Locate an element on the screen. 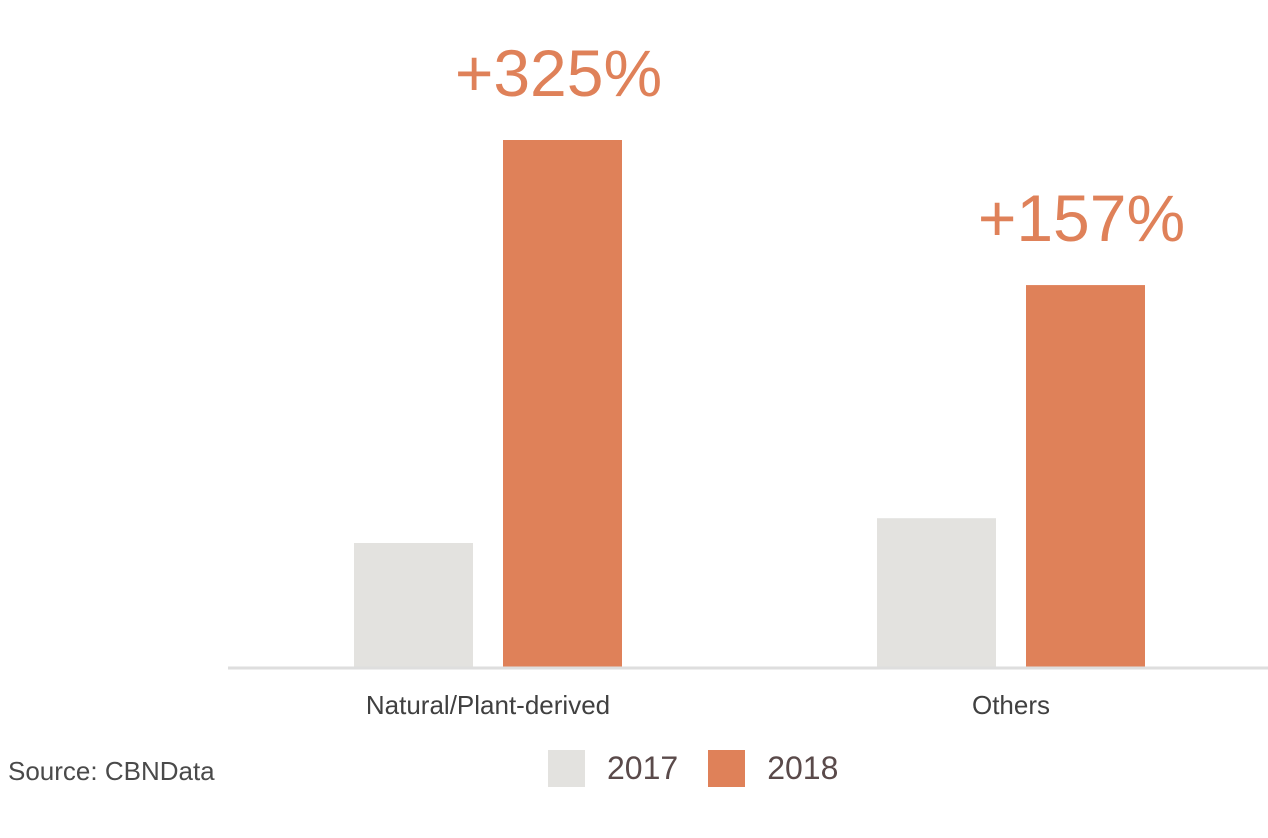 The width and height of the screenshot is (1268, 838). legend-label-2017: 2017 is located at coordinates (643, 768).